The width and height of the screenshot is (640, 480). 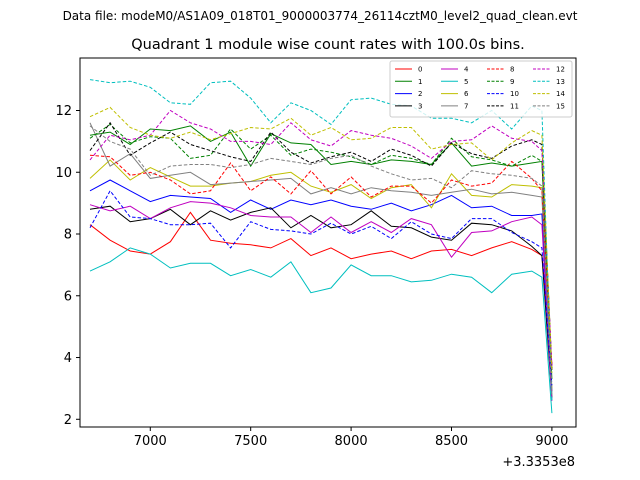 I want to click on legend-label-8: 8, so click(x=512, y=70).